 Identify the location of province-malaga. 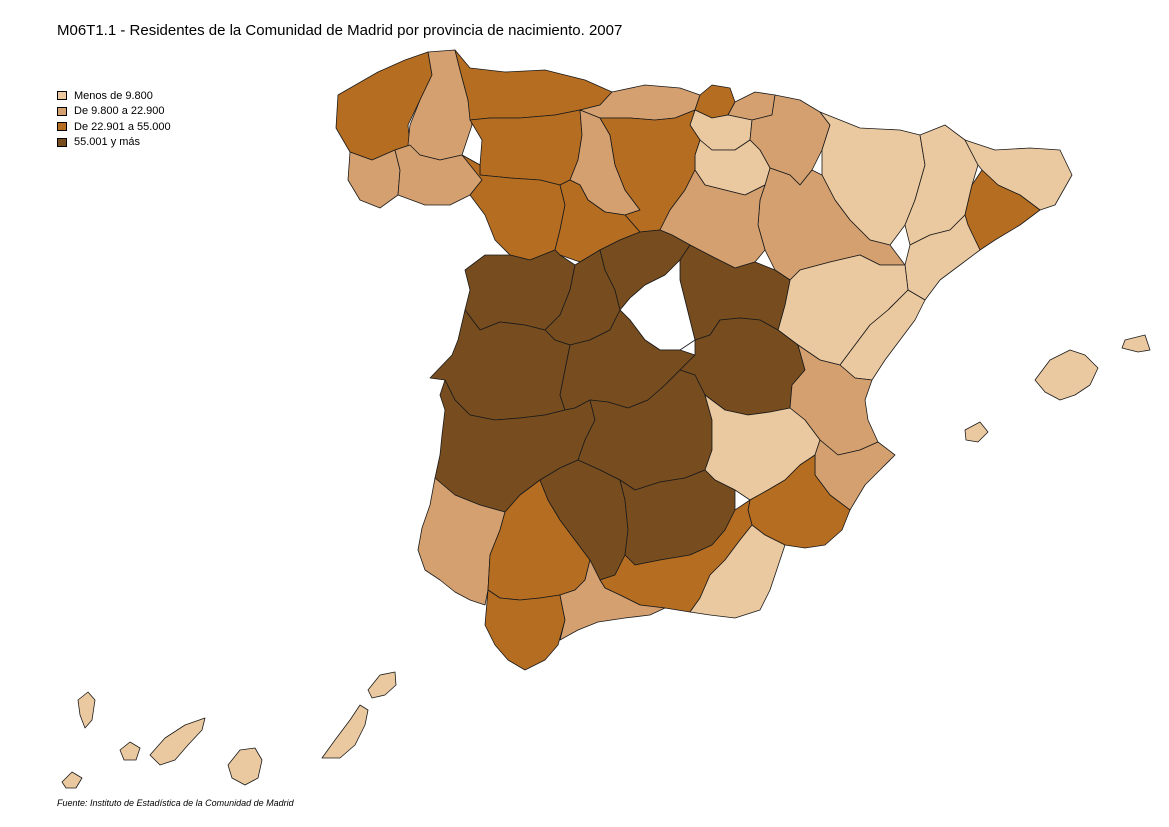
(612, 600).